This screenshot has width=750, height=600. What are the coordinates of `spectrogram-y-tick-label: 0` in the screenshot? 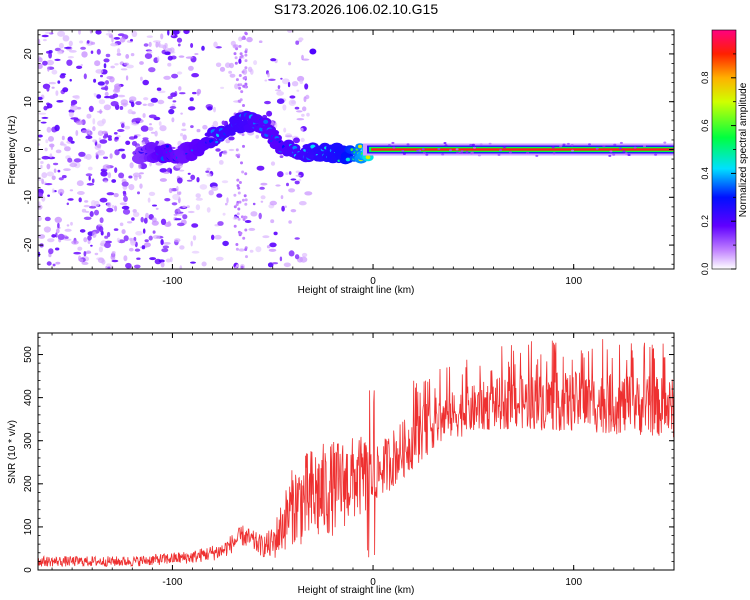 It's located at (28, 149).